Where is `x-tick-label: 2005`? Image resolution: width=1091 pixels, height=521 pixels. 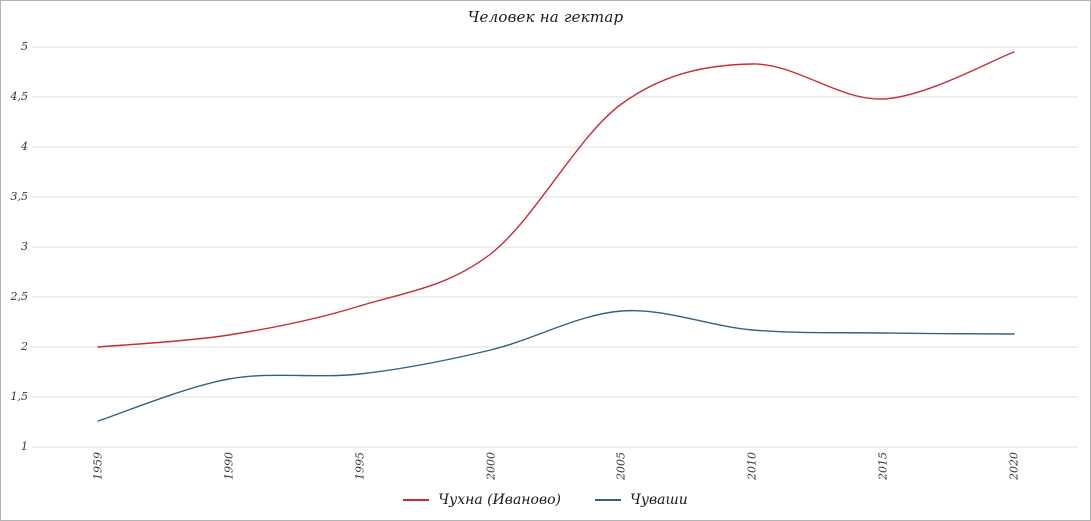 x-tick-label: 2005 is located at coordinates (621, 466).